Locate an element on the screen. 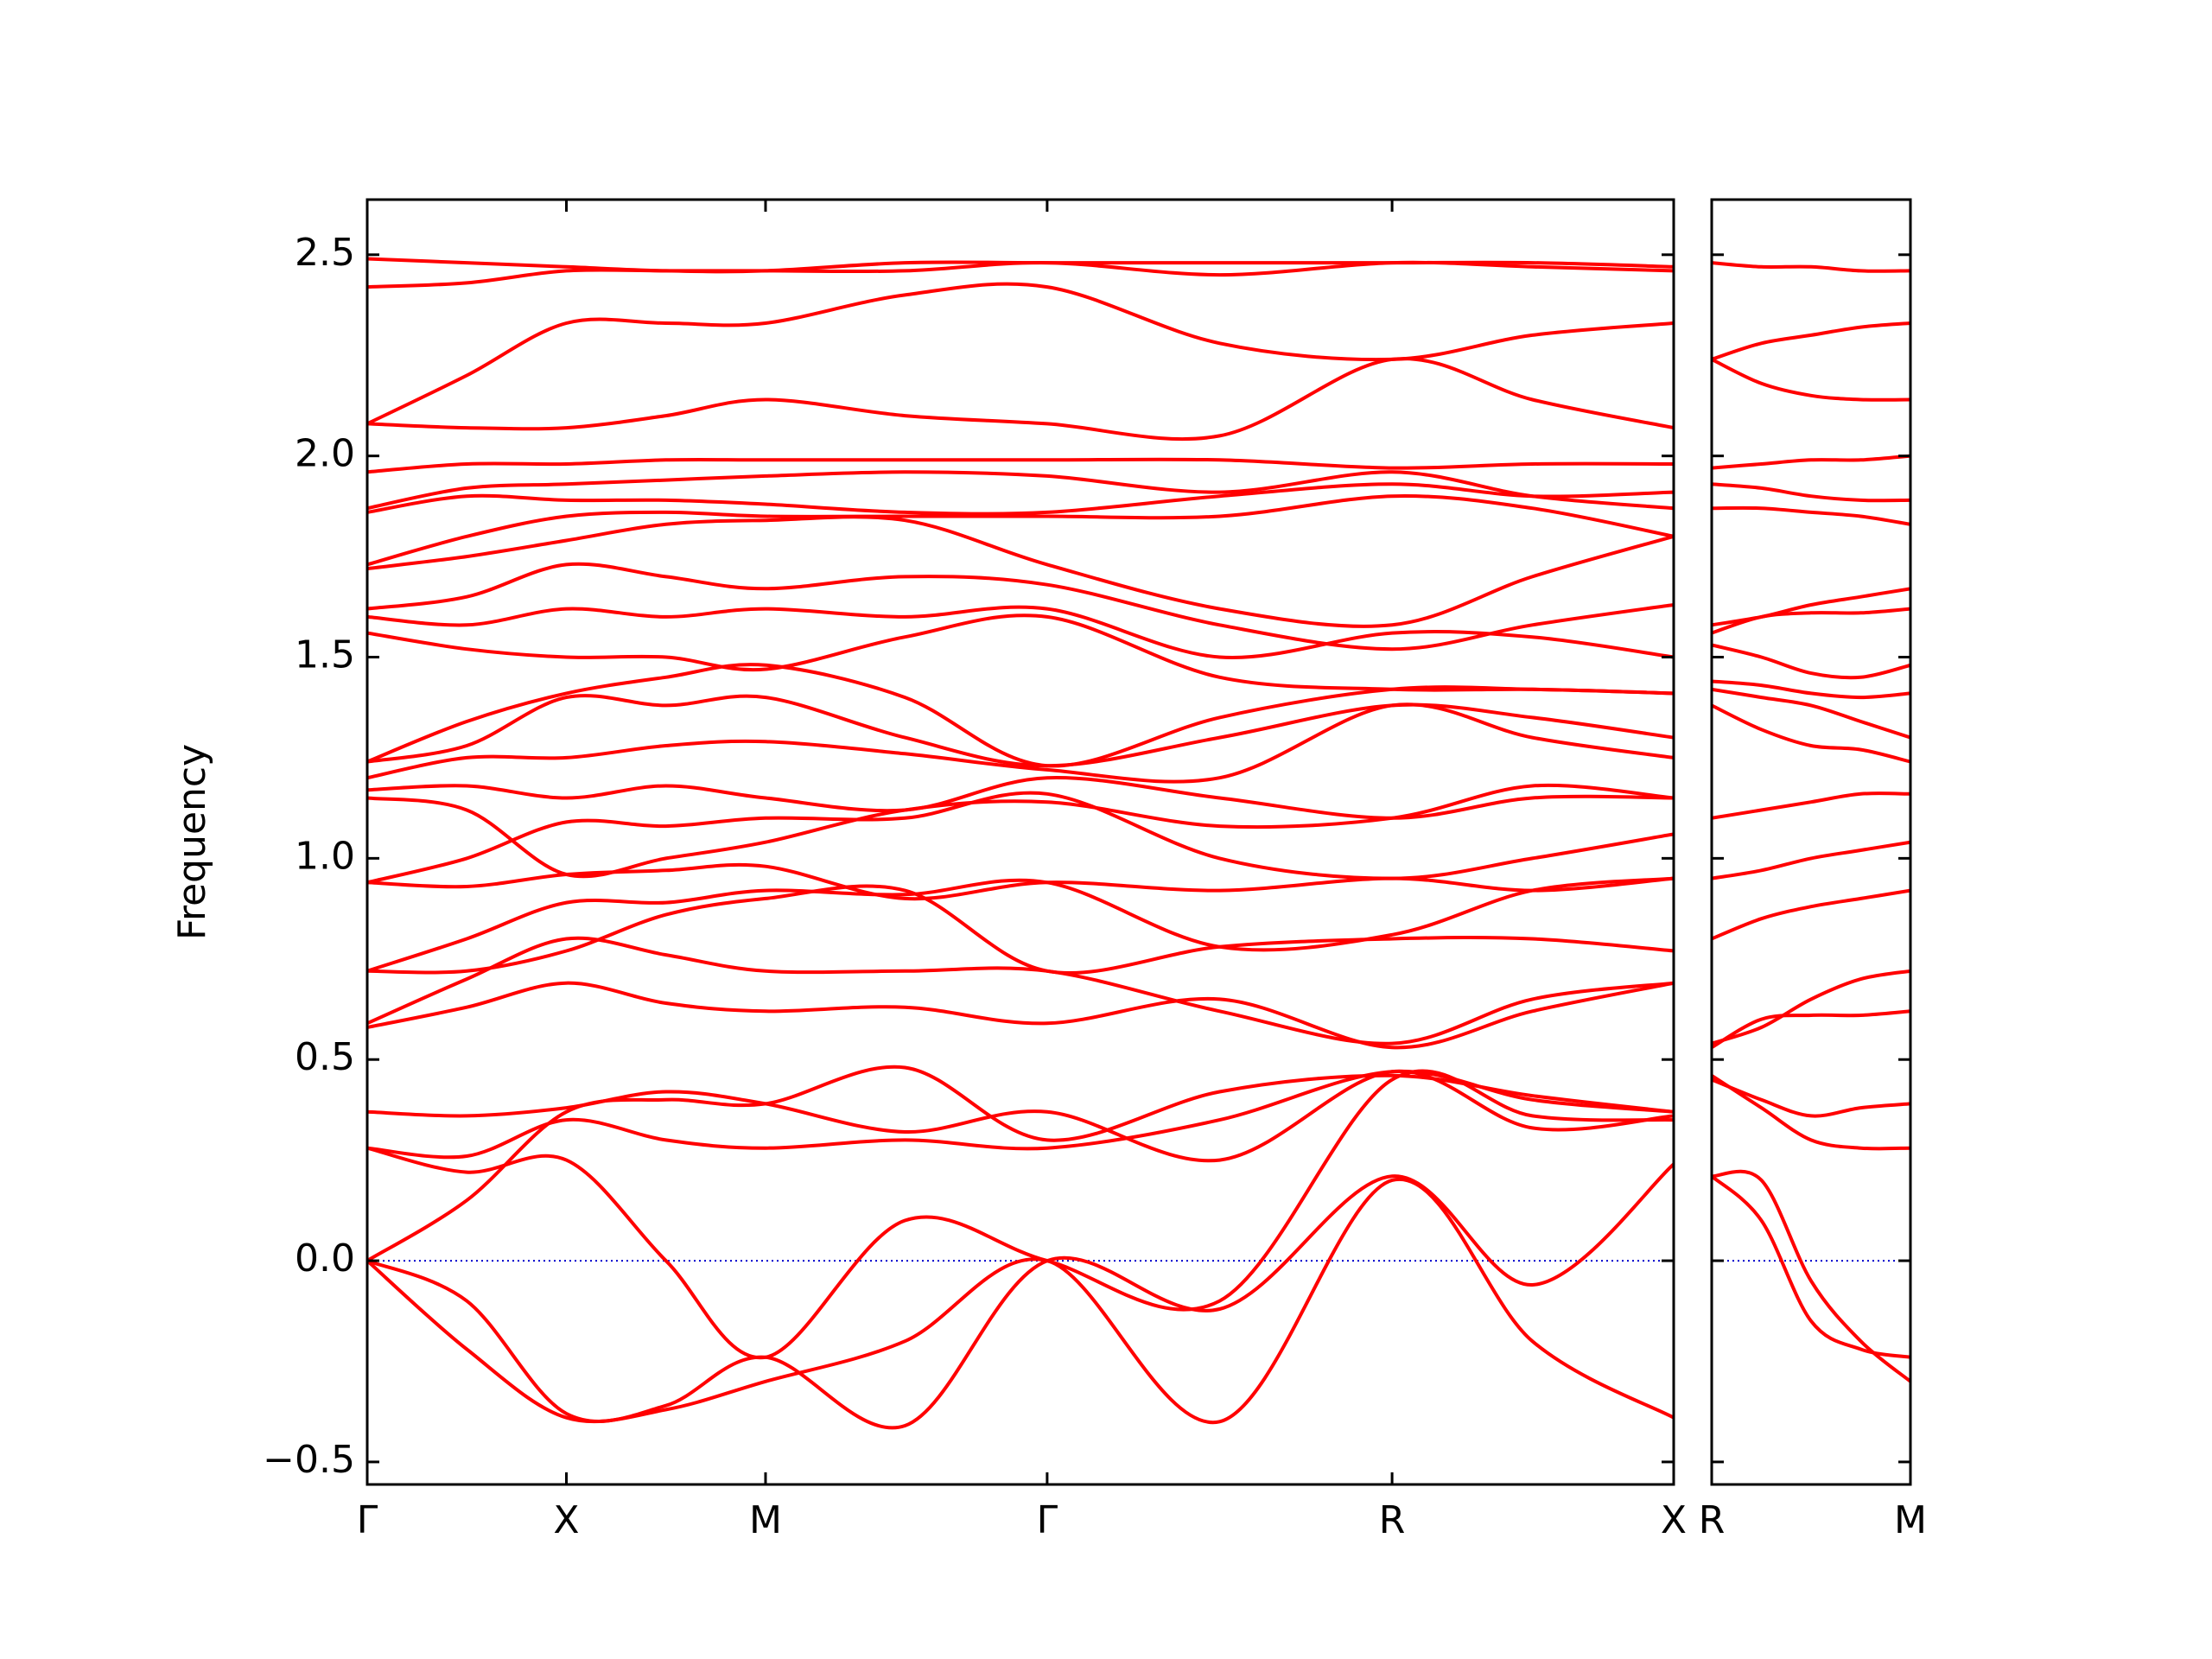 This screenshot has height=1659, width=2212. y-tick-label: −0.5 is located at coordinates (309, 1460).